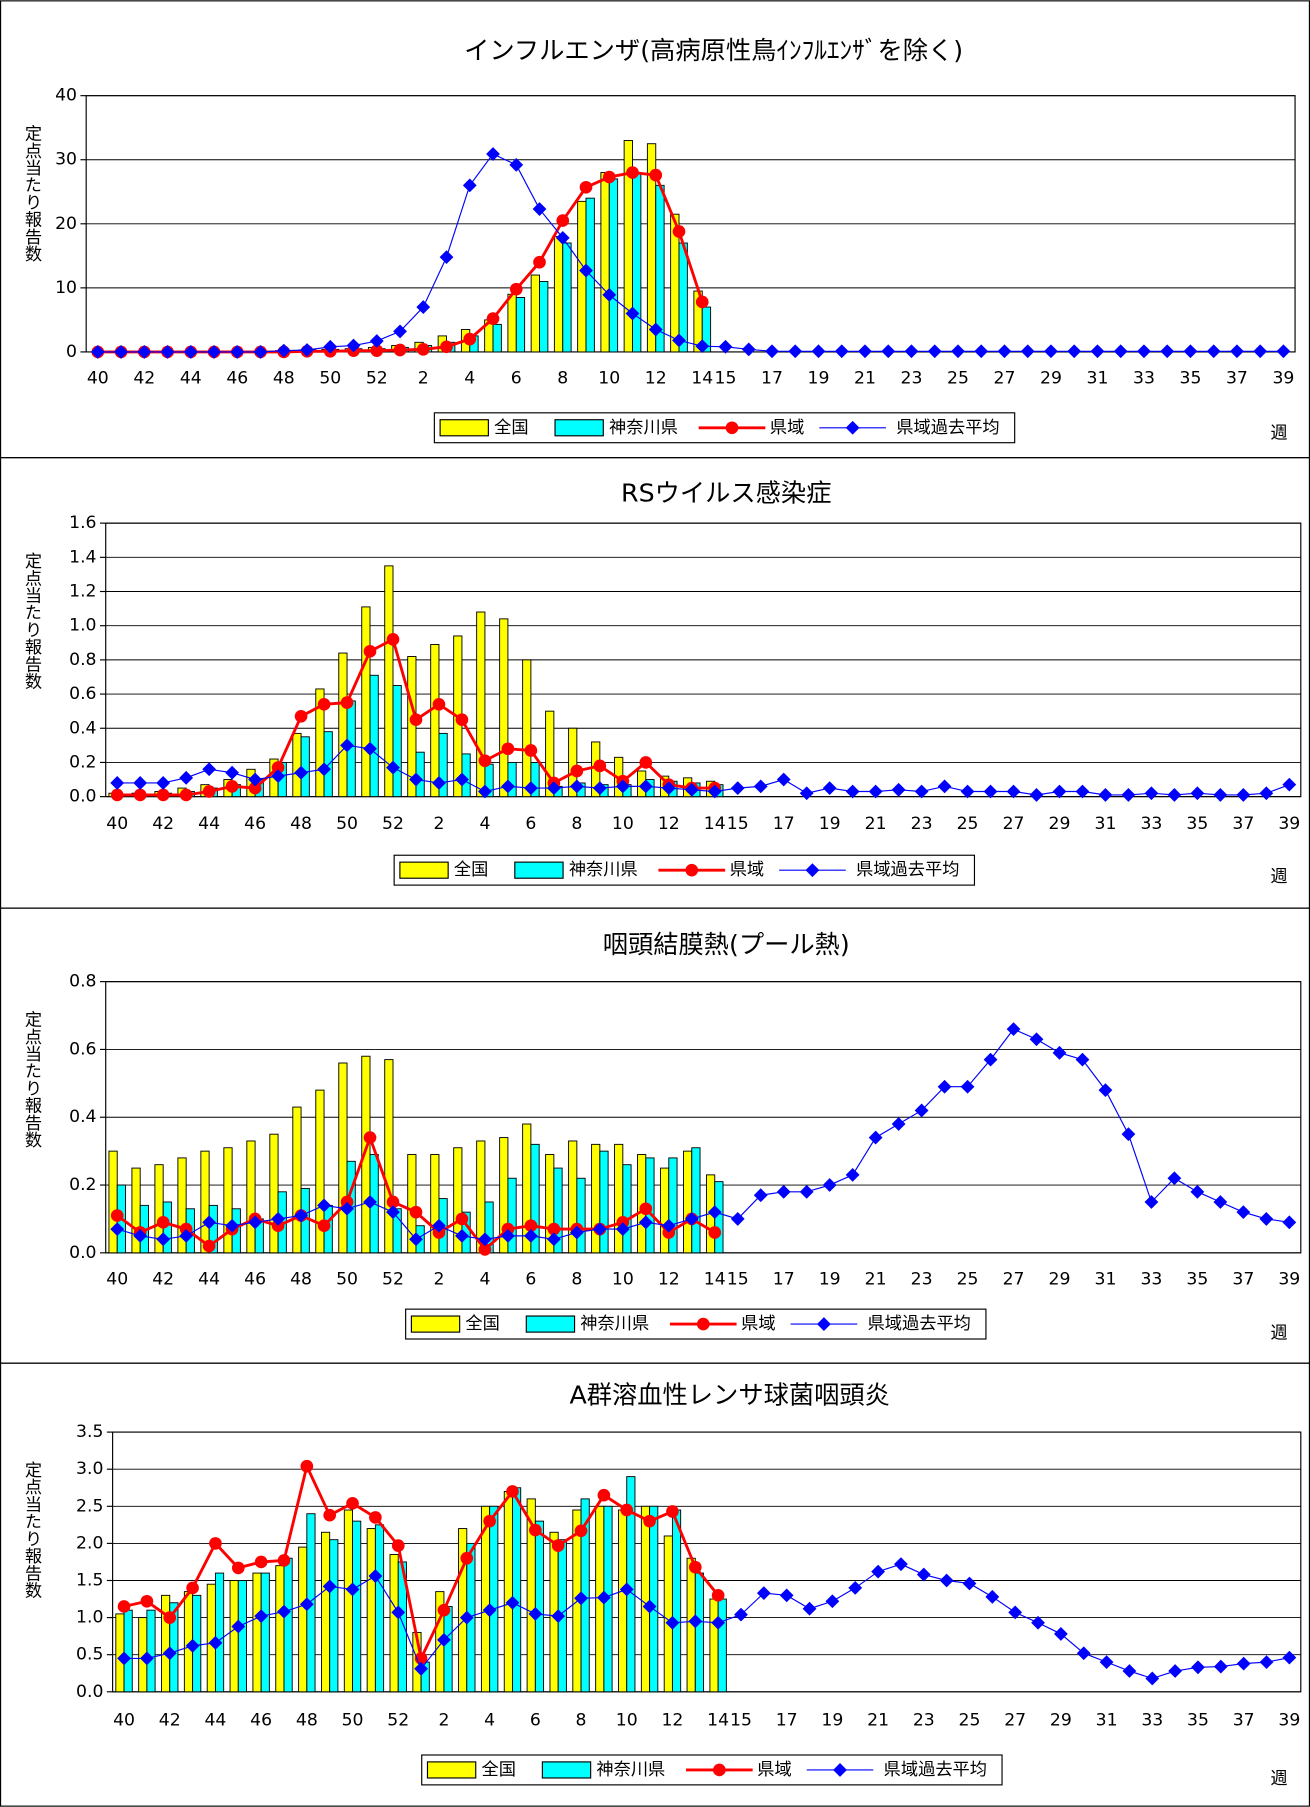  I want to click on y-axis-label: 定点当たり報告数, so click(31, 1079).